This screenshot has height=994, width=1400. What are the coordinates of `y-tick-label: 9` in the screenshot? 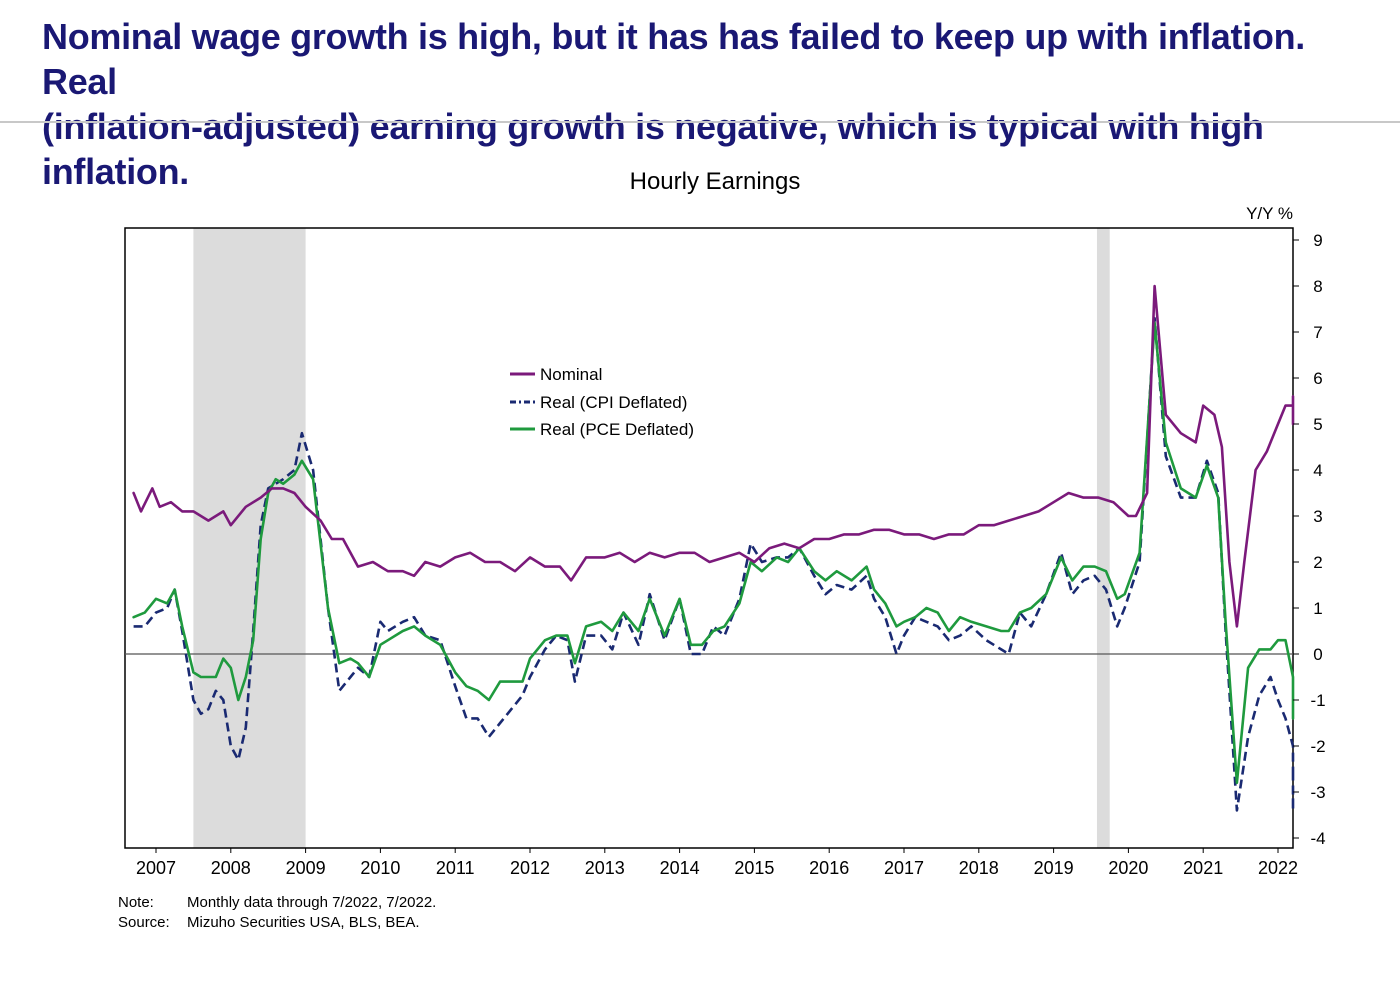 It's located at (1317, 240).